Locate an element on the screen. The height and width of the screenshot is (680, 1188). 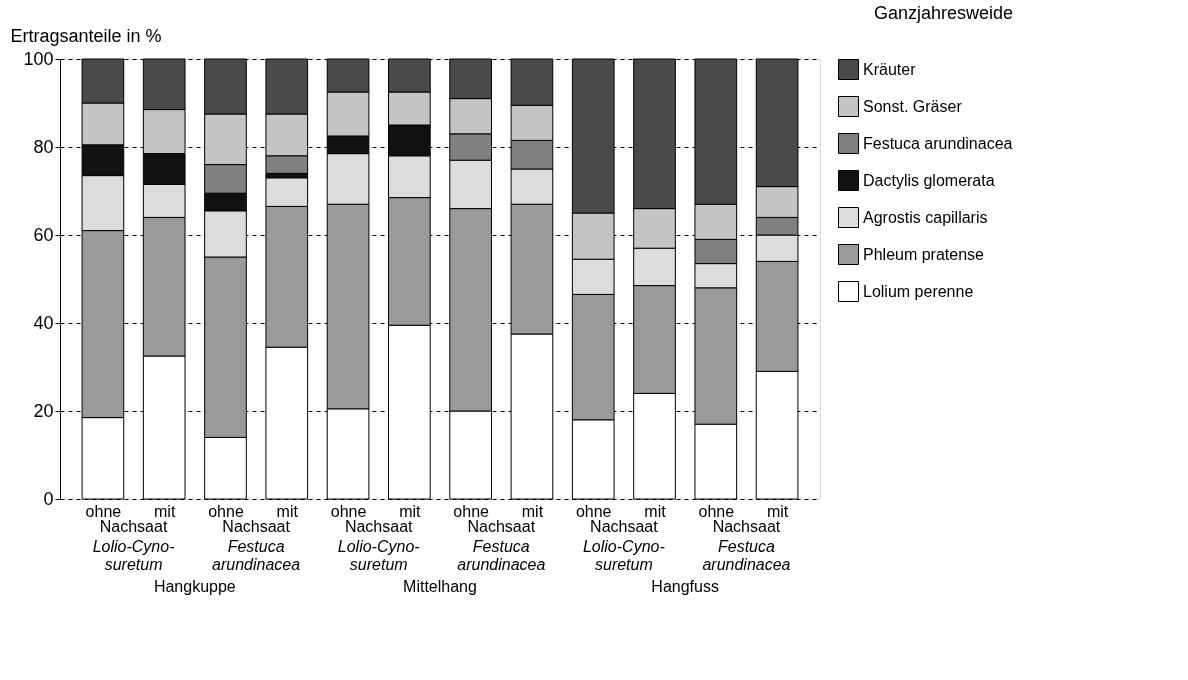
legend-label: Lolium perenne is located at coordinates (918, 291).